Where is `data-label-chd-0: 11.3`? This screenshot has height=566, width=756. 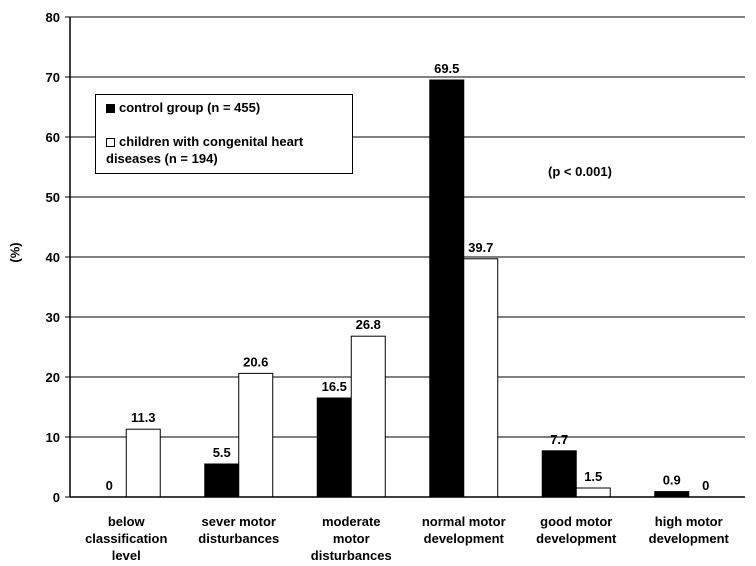 data-label-chd-0: 11.3 is located at coordinates (143, 417).